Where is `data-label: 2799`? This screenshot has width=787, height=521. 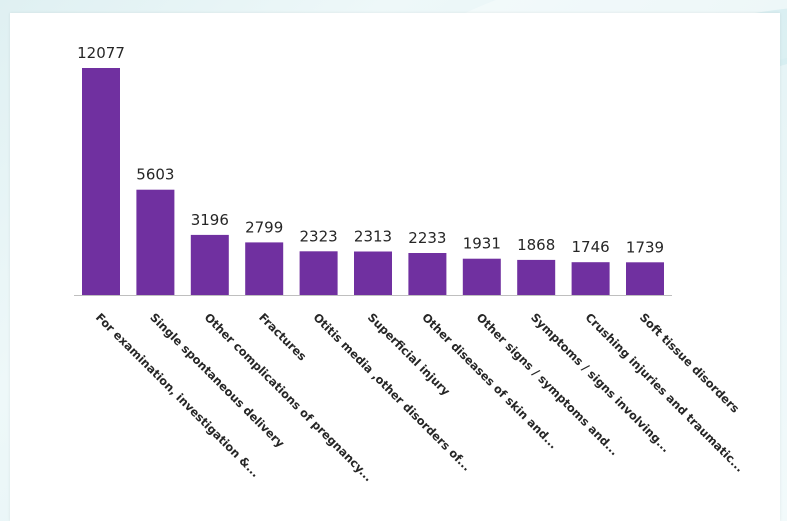 data-label: 2799 is located at coordinates (264, 227).